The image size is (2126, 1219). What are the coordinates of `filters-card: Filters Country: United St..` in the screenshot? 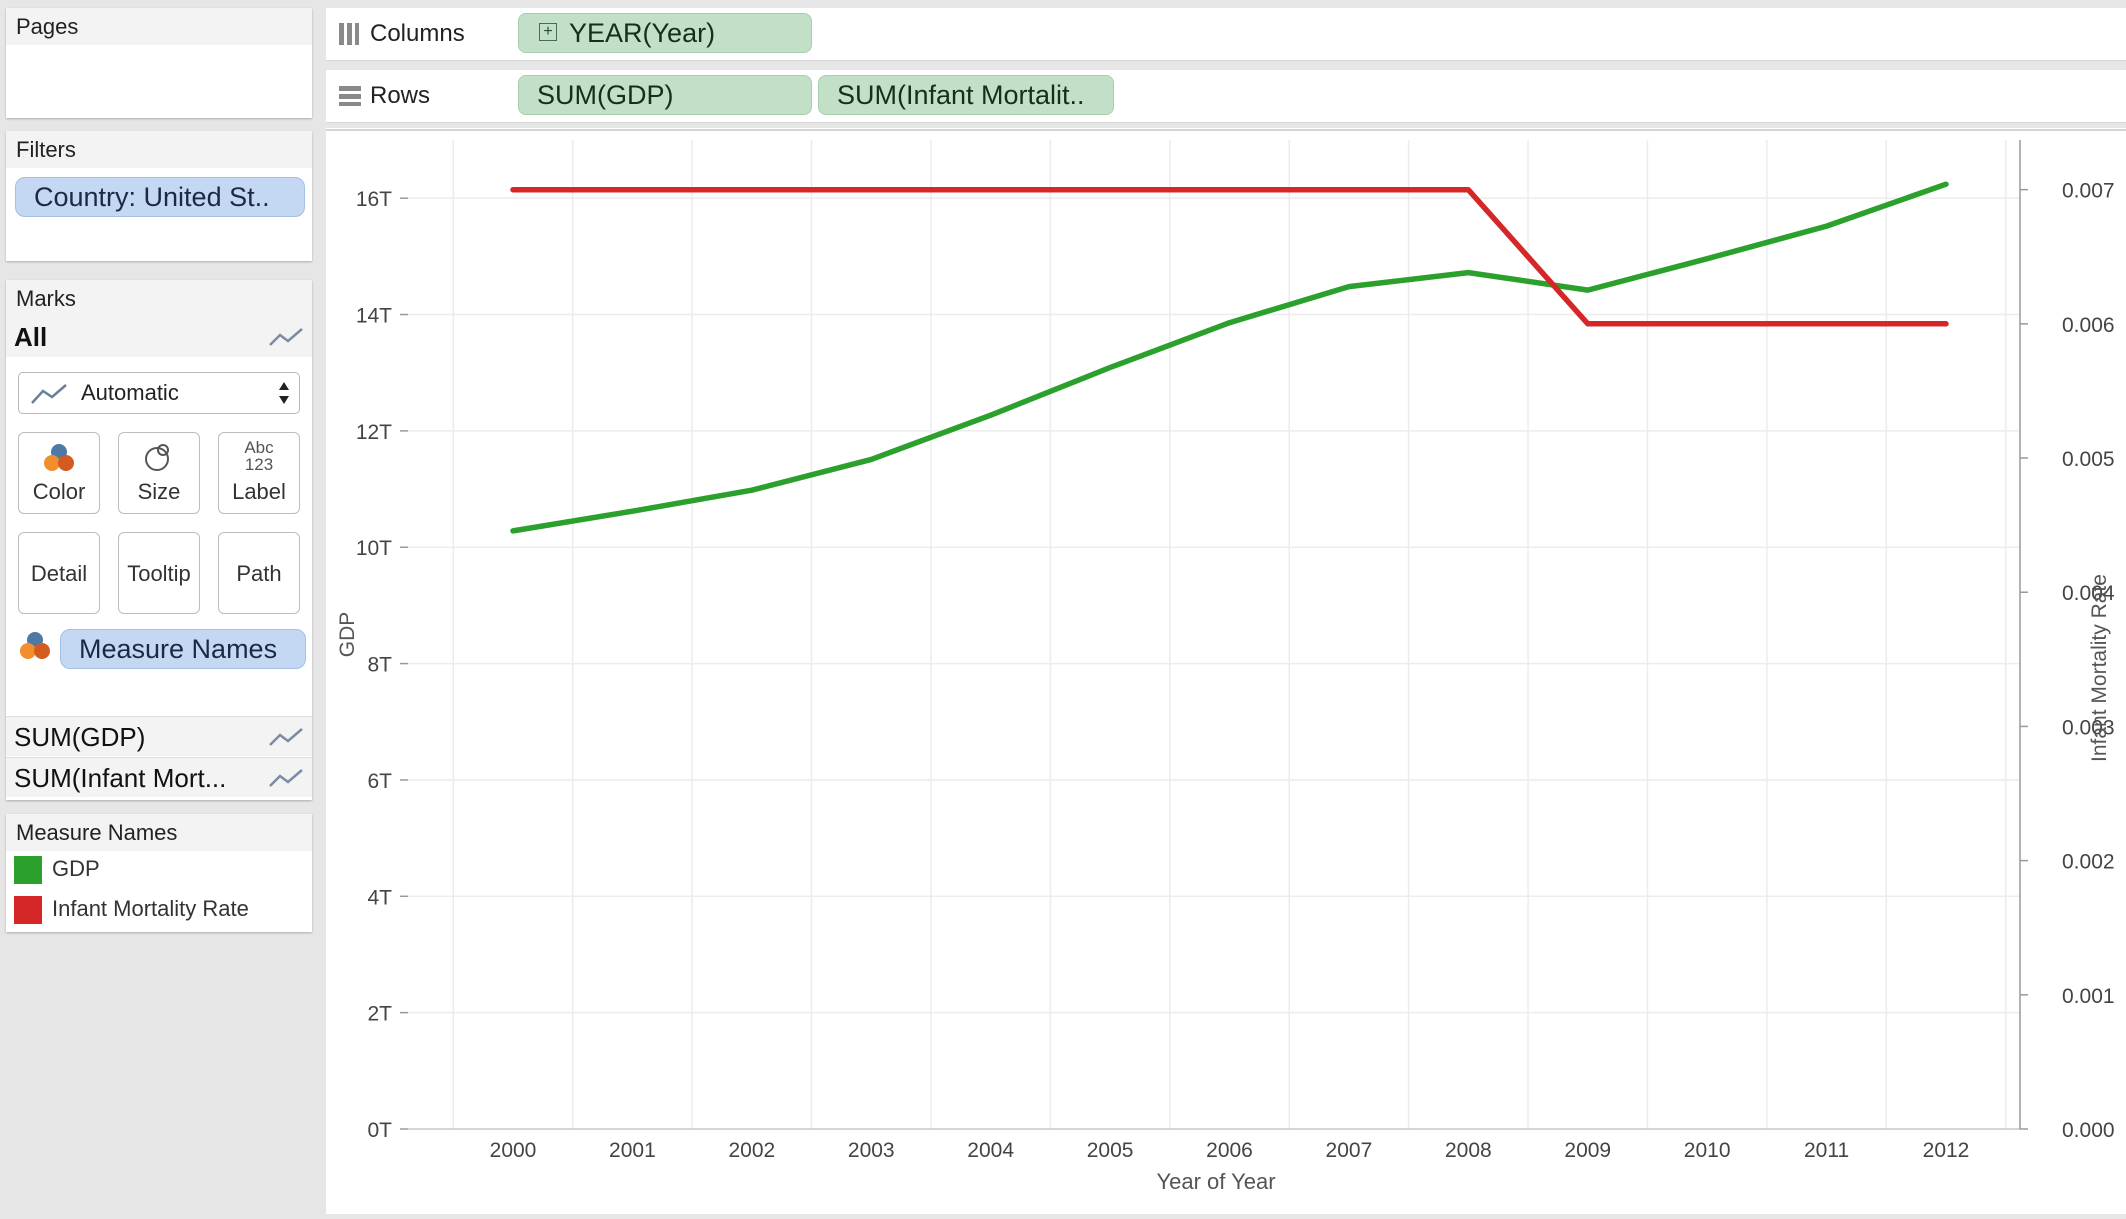 It's located at (159, 196).